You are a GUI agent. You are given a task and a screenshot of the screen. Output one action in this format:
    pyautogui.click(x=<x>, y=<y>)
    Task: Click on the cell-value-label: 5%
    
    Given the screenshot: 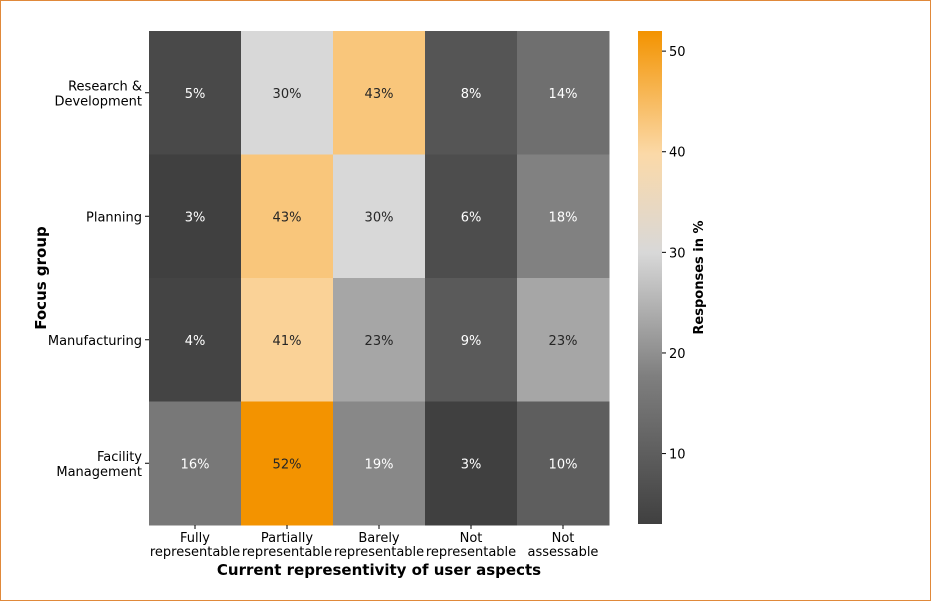 What is the action you would take?
    pyautogui.click(x=195, y=94)
    